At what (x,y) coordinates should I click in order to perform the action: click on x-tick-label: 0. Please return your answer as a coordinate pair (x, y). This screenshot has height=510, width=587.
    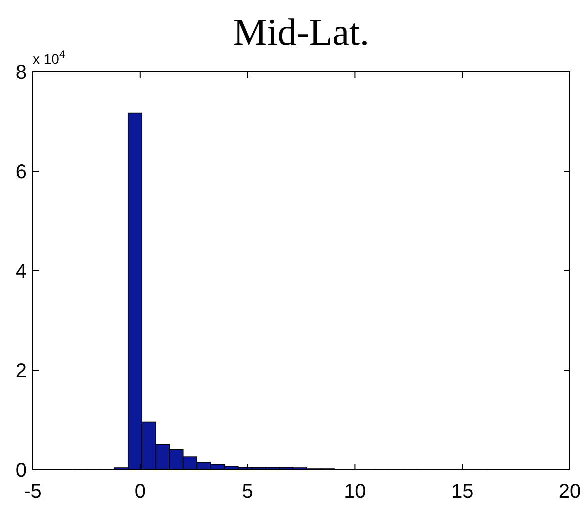
    Looking at the image, I should click on (140, 492).